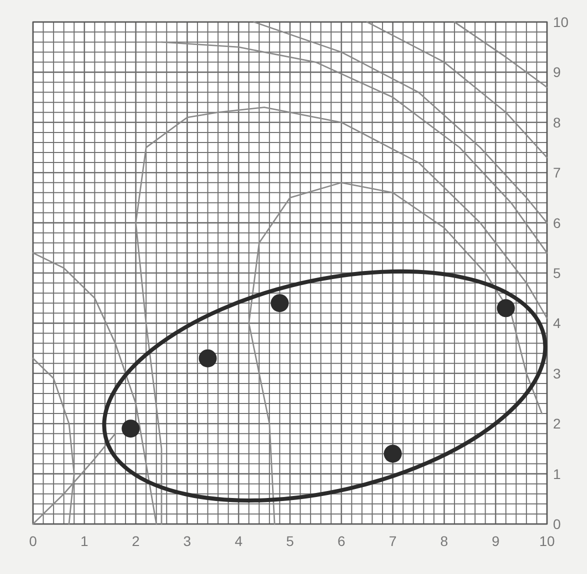 The image size is (587, 574). What do you see at coordinates (557, 72) in the screenshot?
I see `y-tick-label: 9` at bounding box center [557, 72].